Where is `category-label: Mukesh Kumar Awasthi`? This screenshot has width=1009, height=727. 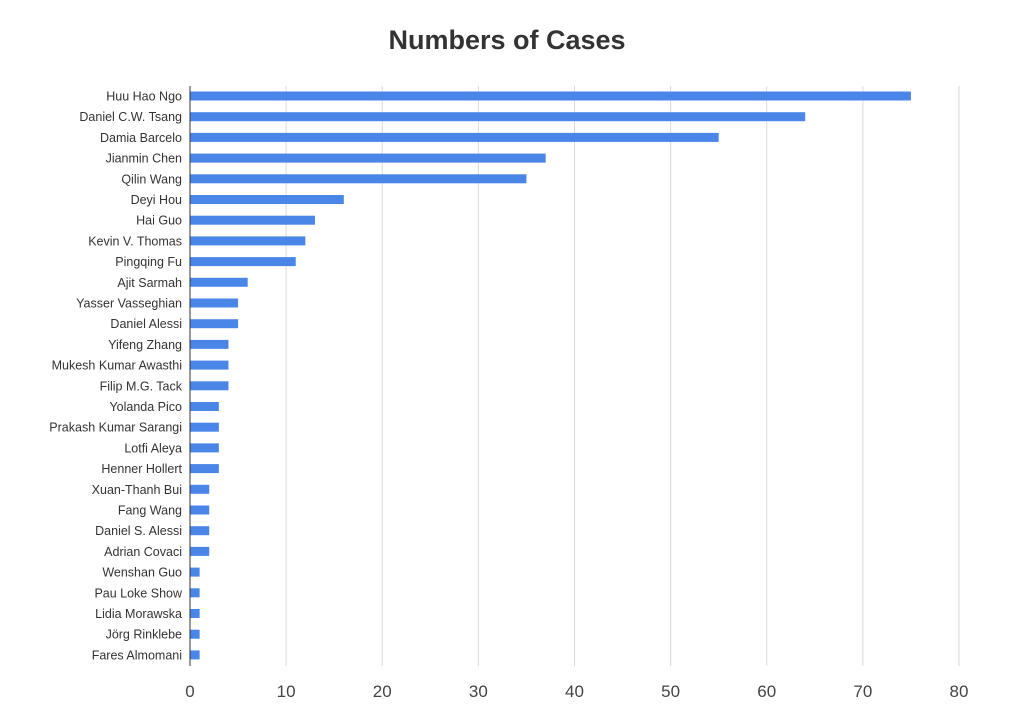 category-label: Mukesh Kumar Awasthi is located at coordinates (117, 366).